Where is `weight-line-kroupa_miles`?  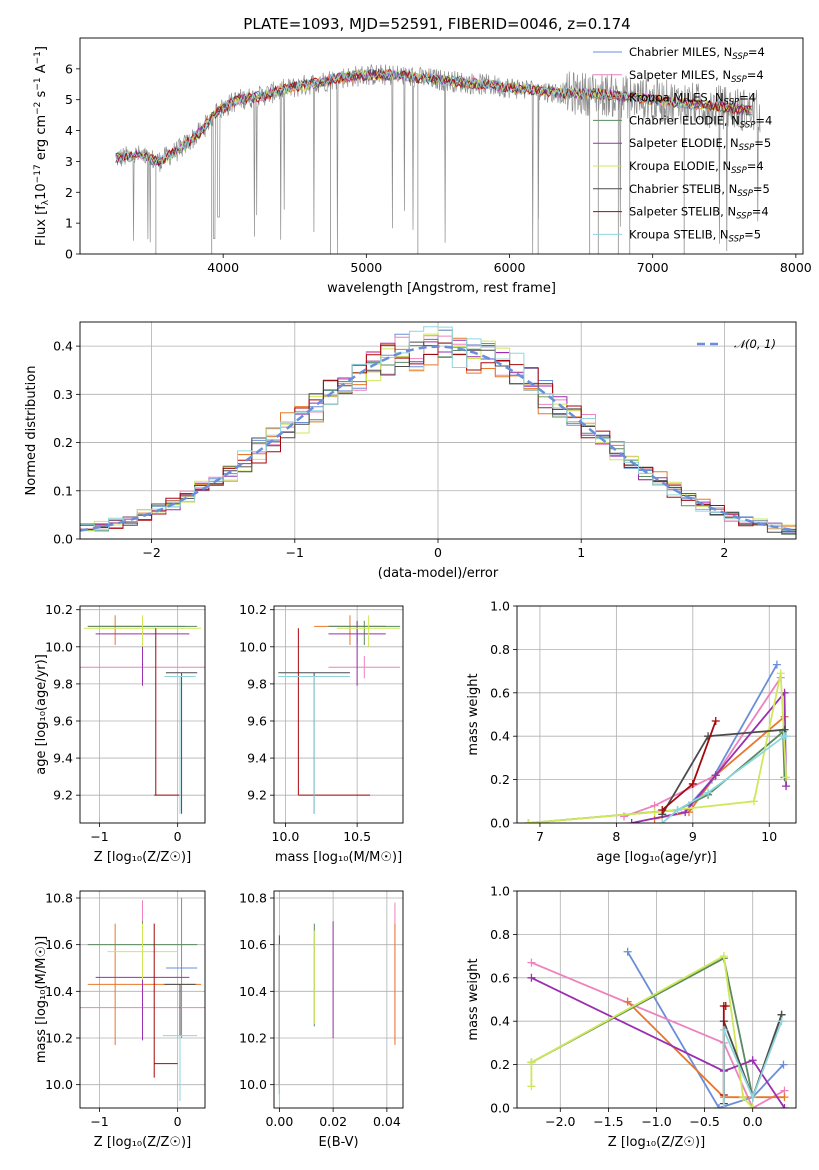
weight-line-kroupa_miles is located at coordinates (705, 1050).